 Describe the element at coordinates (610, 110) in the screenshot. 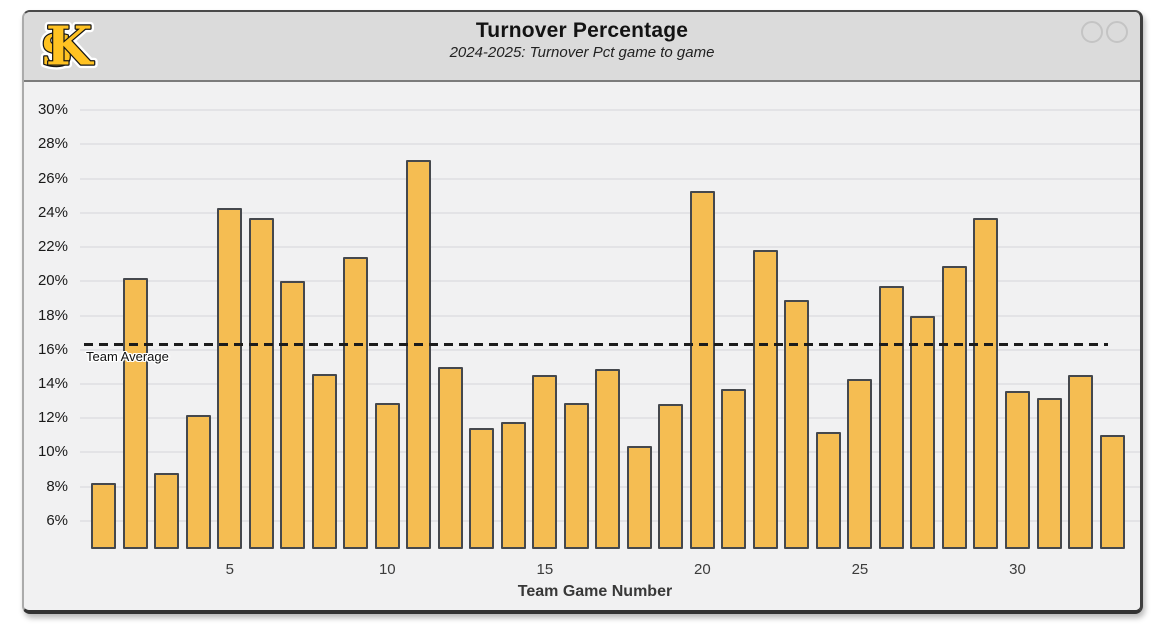

I see `gridline-30%` at that location.